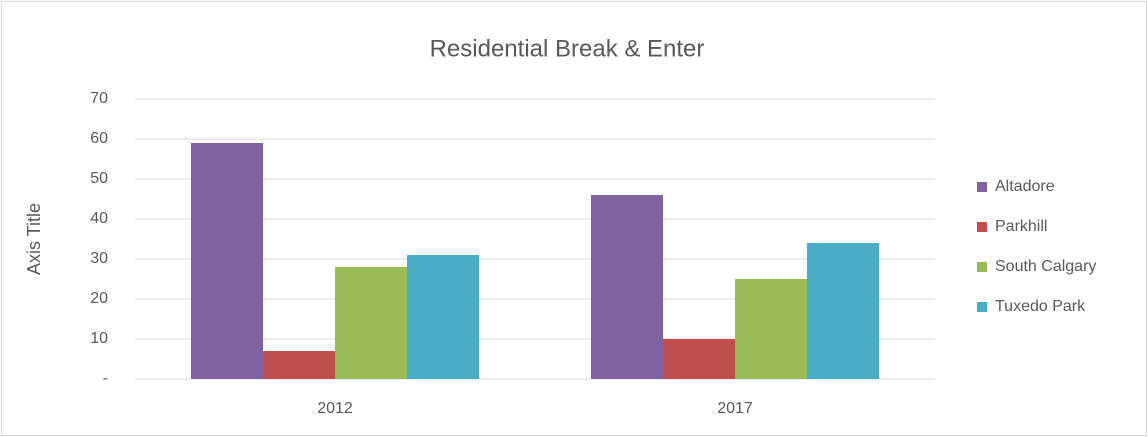  What do you see at coordinates (735, 408) in the screenshot?
I see `x-tick-label: 2017` at bounding box center [735, 408].